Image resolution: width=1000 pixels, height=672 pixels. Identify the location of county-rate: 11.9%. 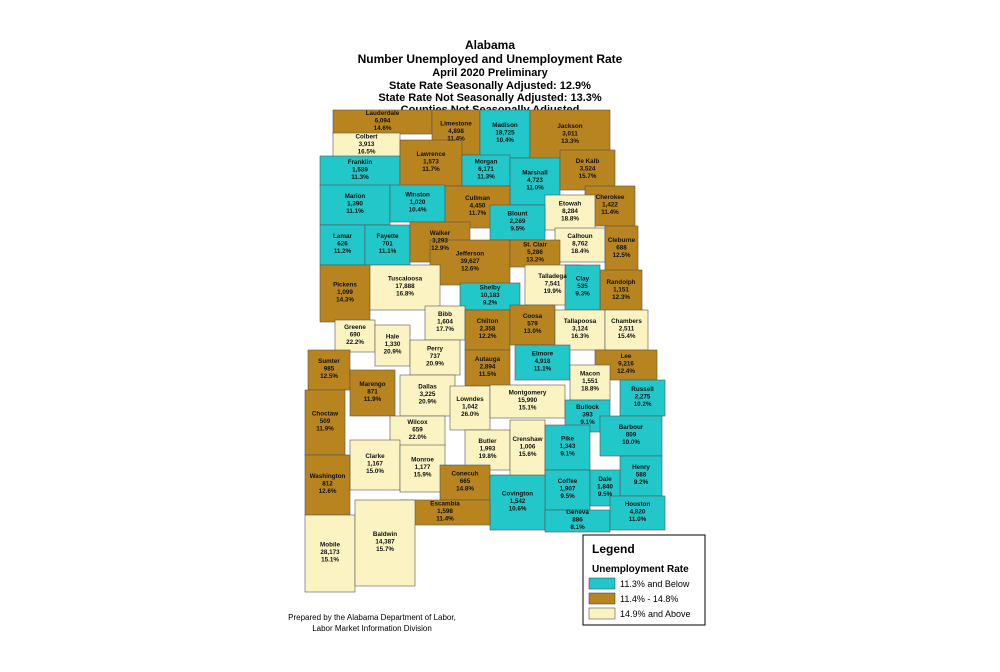
(373, 399).